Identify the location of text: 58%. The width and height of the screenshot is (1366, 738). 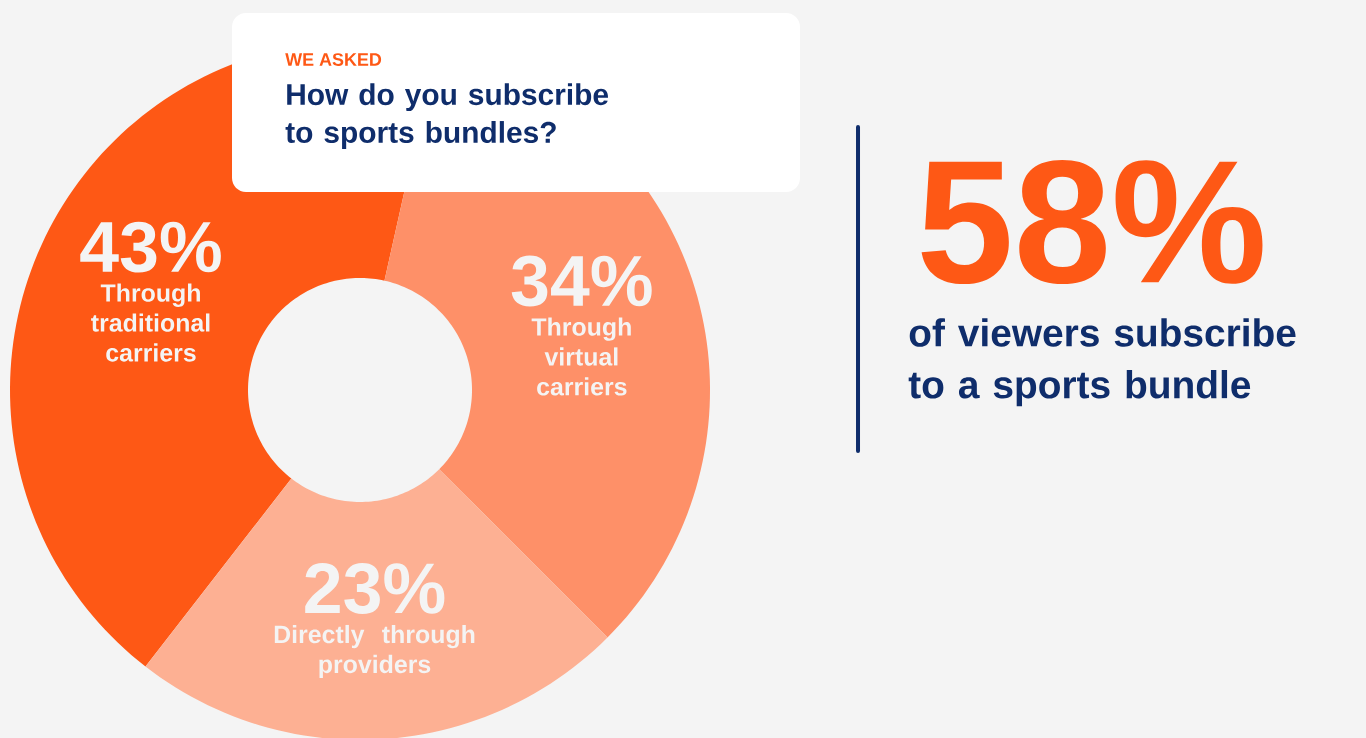
(1092, 222).